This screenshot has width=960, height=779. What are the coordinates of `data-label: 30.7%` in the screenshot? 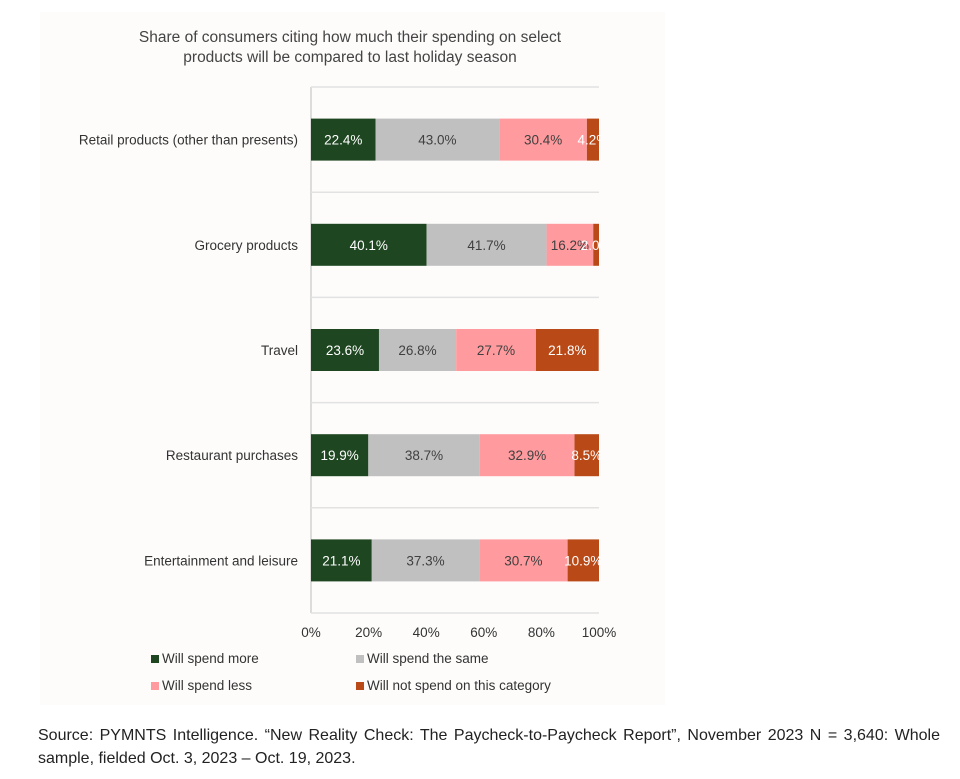 It's located at (523, 560).